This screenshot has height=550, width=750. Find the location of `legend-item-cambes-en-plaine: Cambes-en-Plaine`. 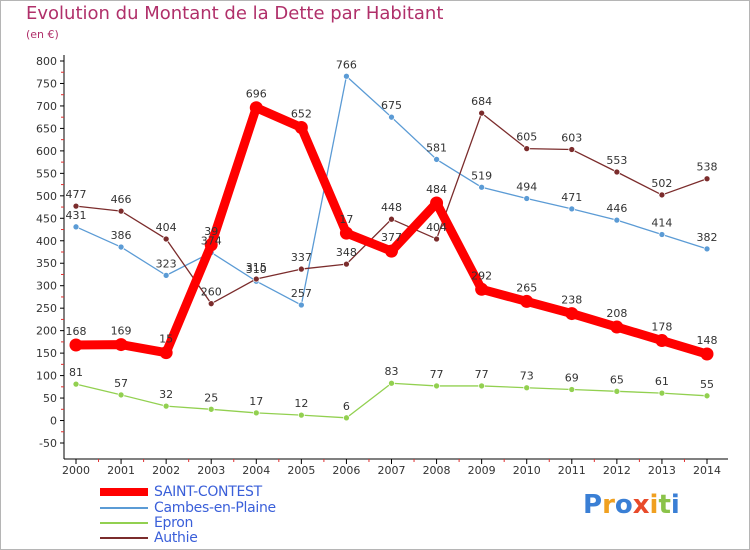

legend-item-cambes-en-plaine: Cambes-en-Plaine is located at coordinates (230, 508).